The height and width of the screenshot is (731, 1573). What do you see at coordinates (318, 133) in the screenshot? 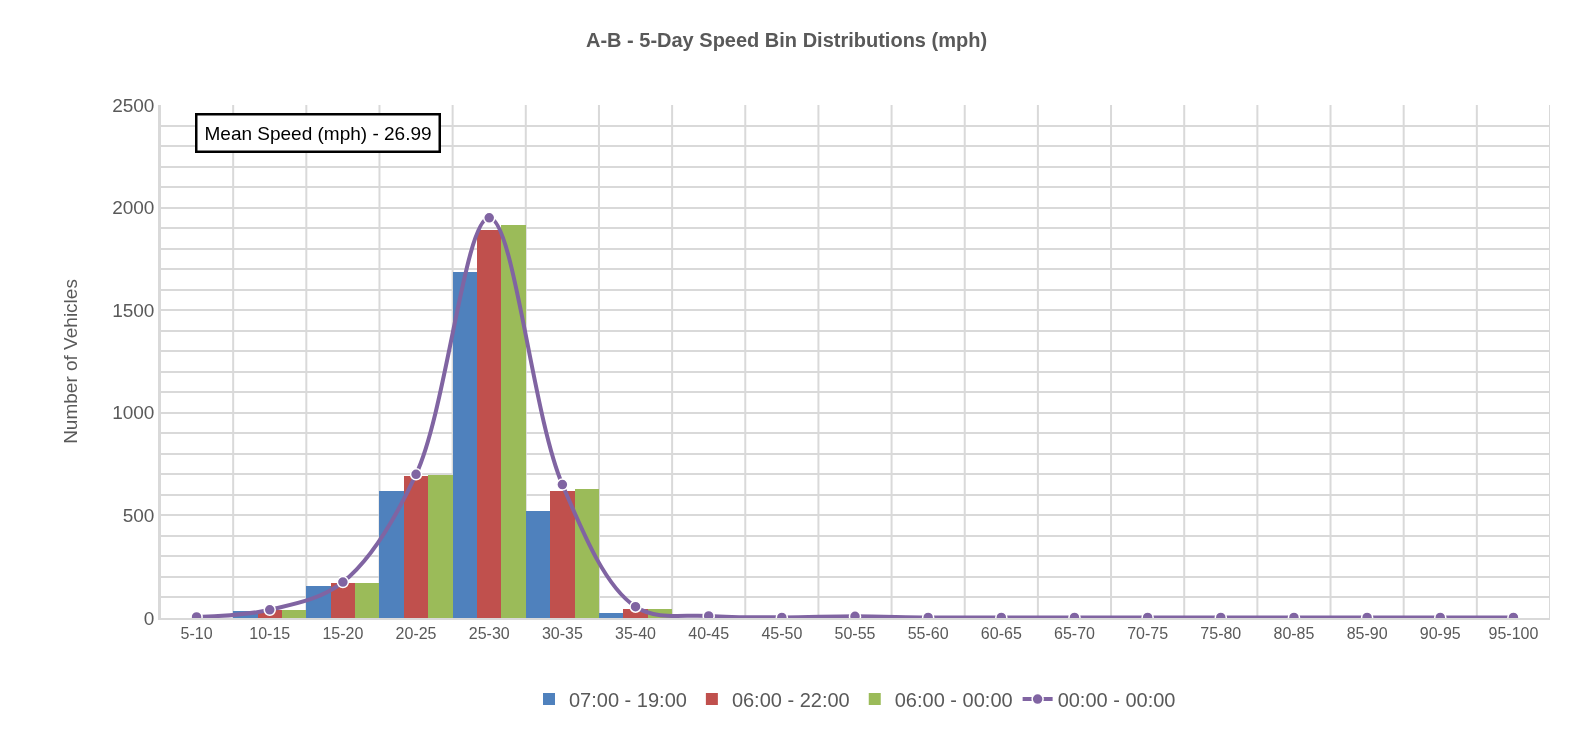
I see `annotation: Mean Speed (mph) - 26.99` at bounding box center [318, 133].